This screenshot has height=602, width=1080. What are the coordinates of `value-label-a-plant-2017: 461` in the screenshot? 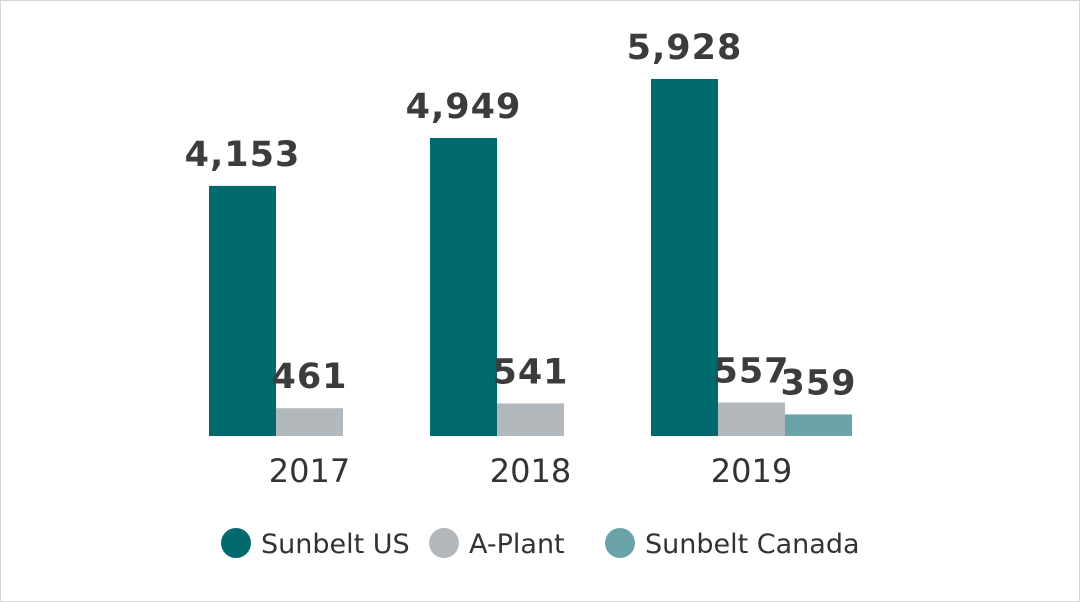 It's located at (309, 377).